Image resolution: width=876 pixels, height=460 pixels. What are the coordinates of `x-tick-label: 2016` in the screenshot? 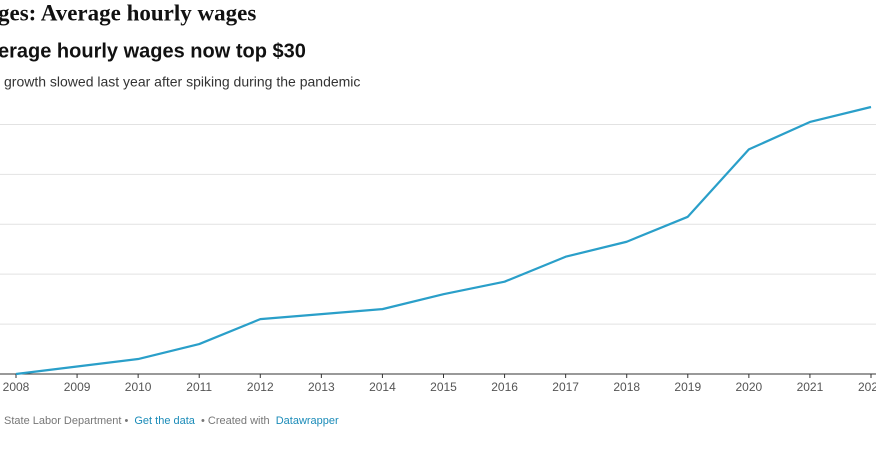 It's located at (504, 387).